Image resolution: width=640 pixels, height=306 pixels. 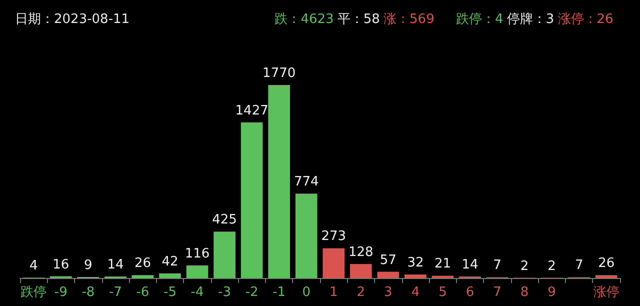 I want to click on text: 涨停：26, so click(x=586, y=19).